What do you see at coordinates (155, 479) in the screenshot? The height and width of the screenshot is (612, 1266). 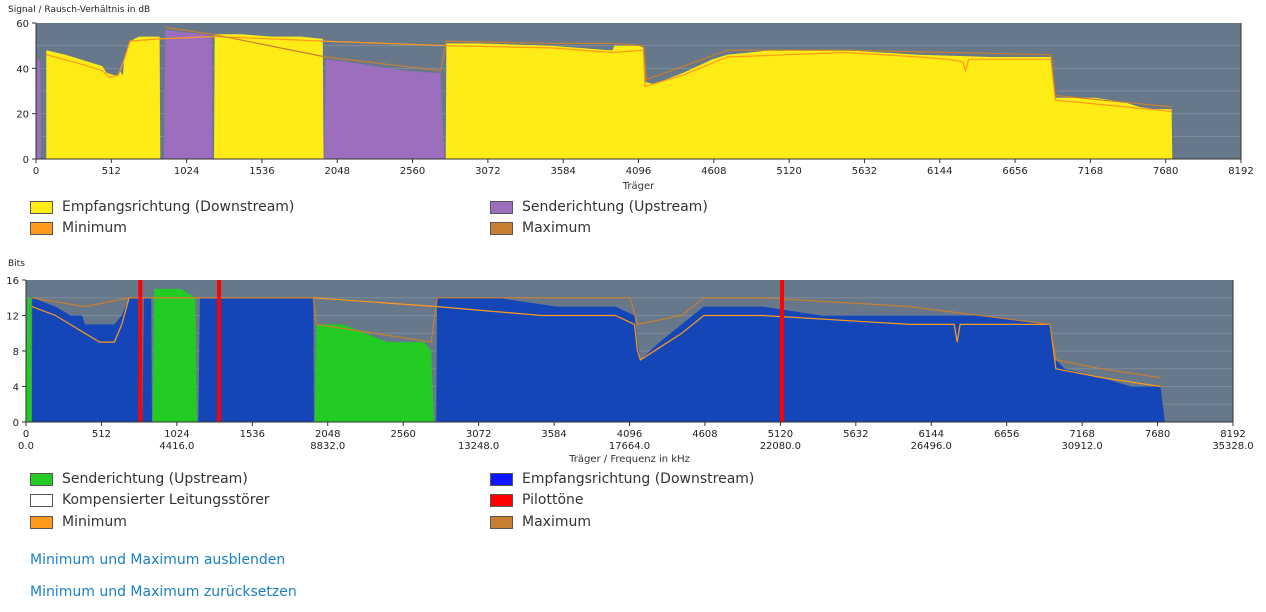 I see `bits-legend-upstream-label: Senderichtung (Upstream)` at bounding box center [155, 479].